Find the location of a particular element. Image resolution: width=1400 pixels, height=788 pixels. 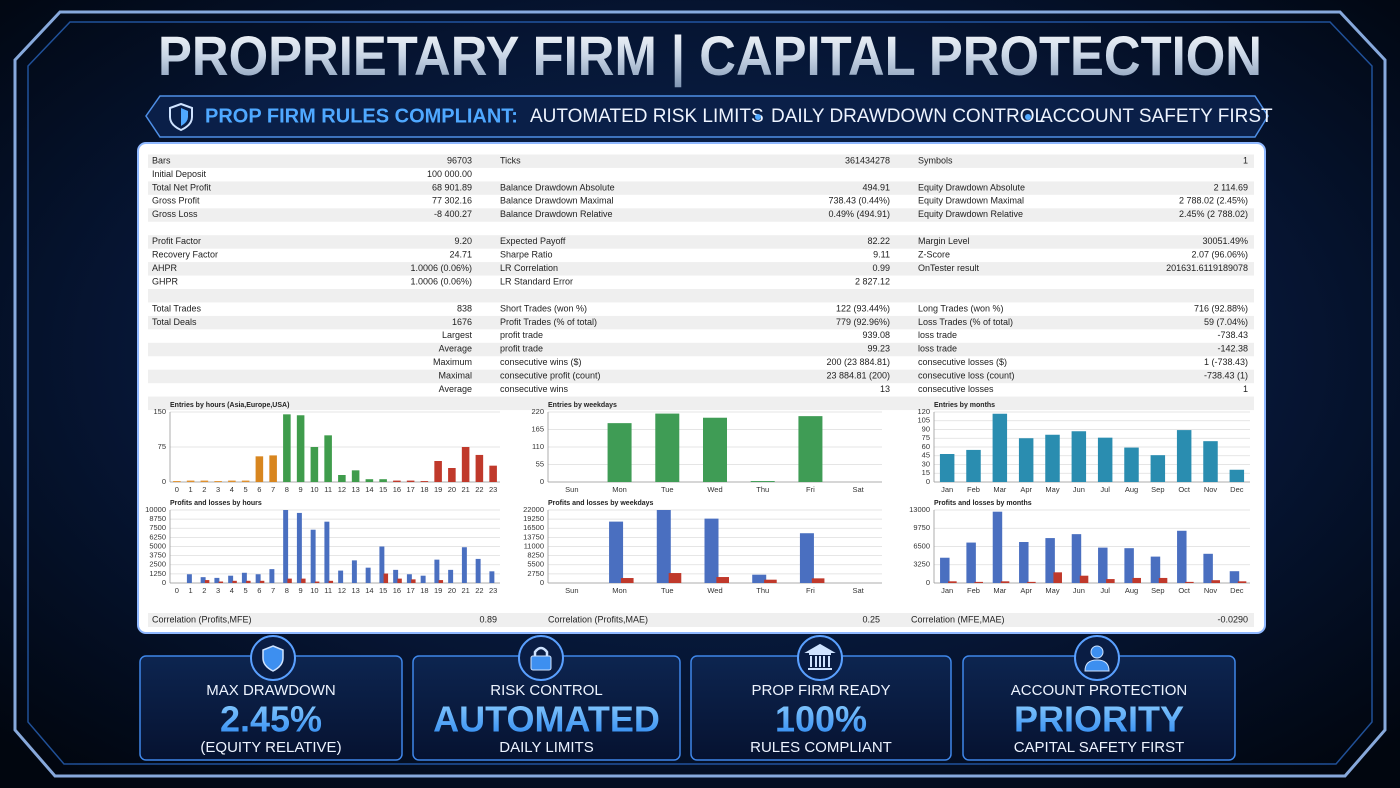

stat-value: 361434278 is located at coordinates (867, 160).